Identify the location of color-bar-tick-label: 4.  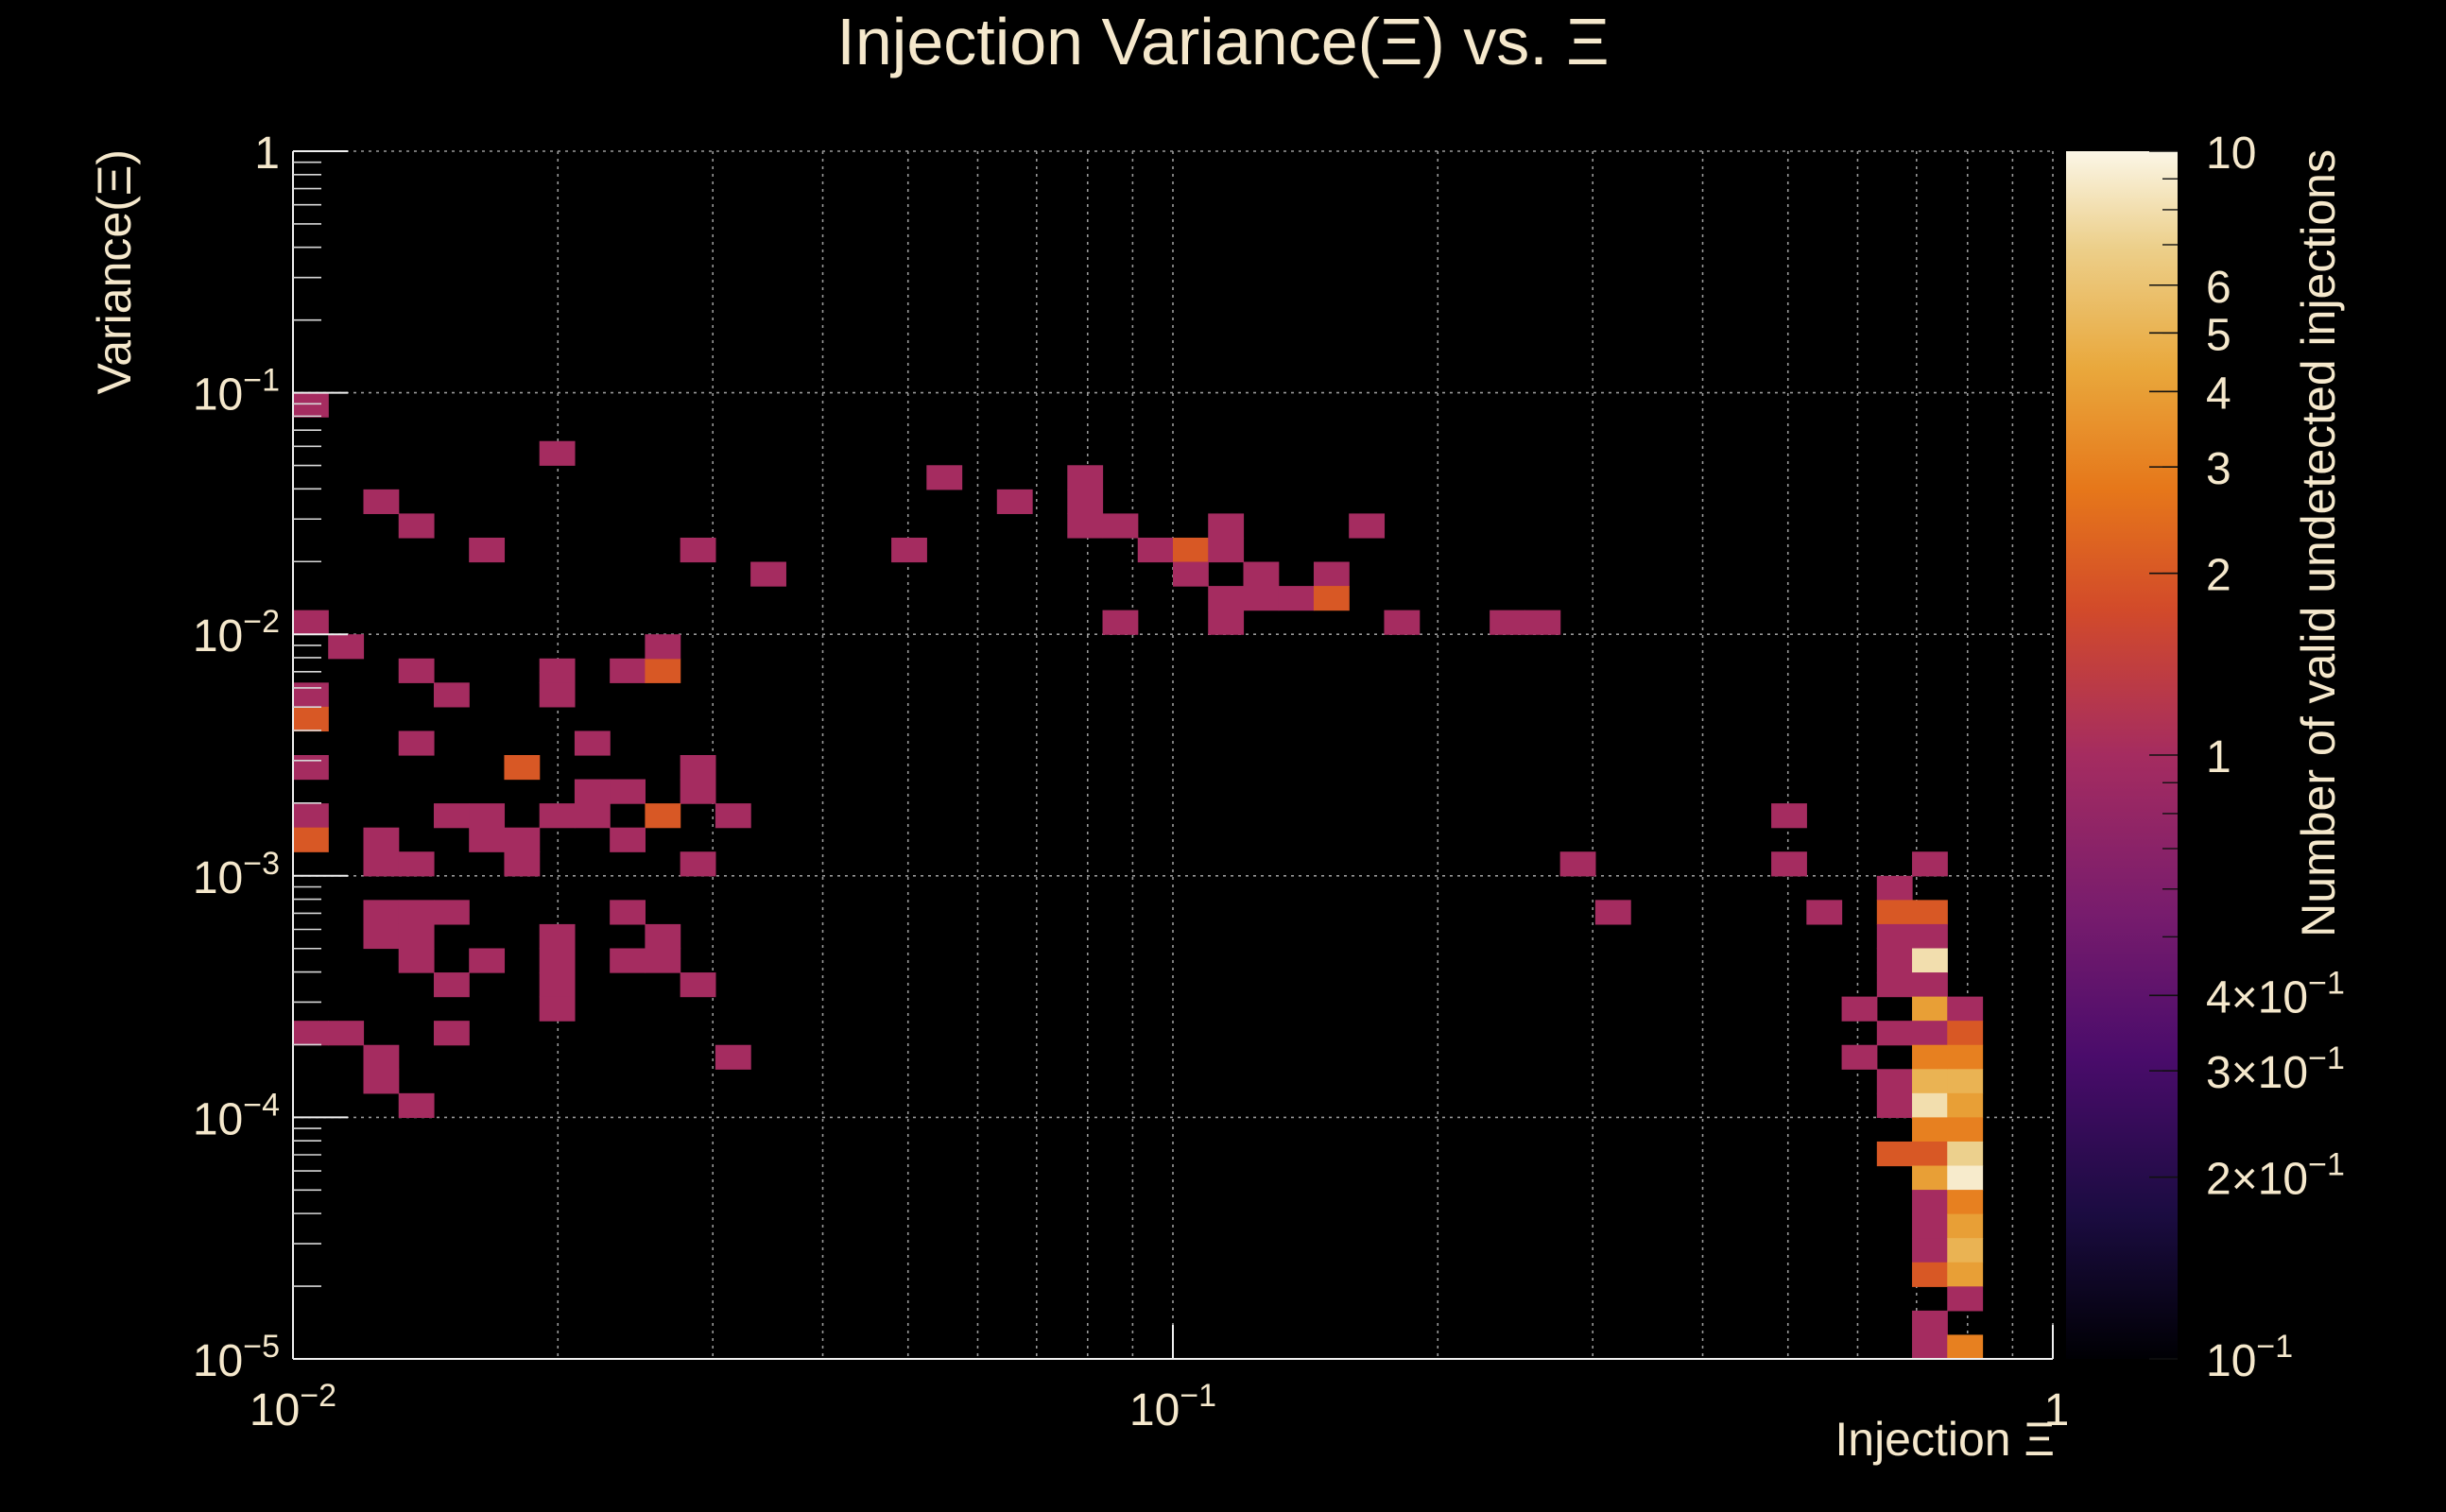
(2218, 394).